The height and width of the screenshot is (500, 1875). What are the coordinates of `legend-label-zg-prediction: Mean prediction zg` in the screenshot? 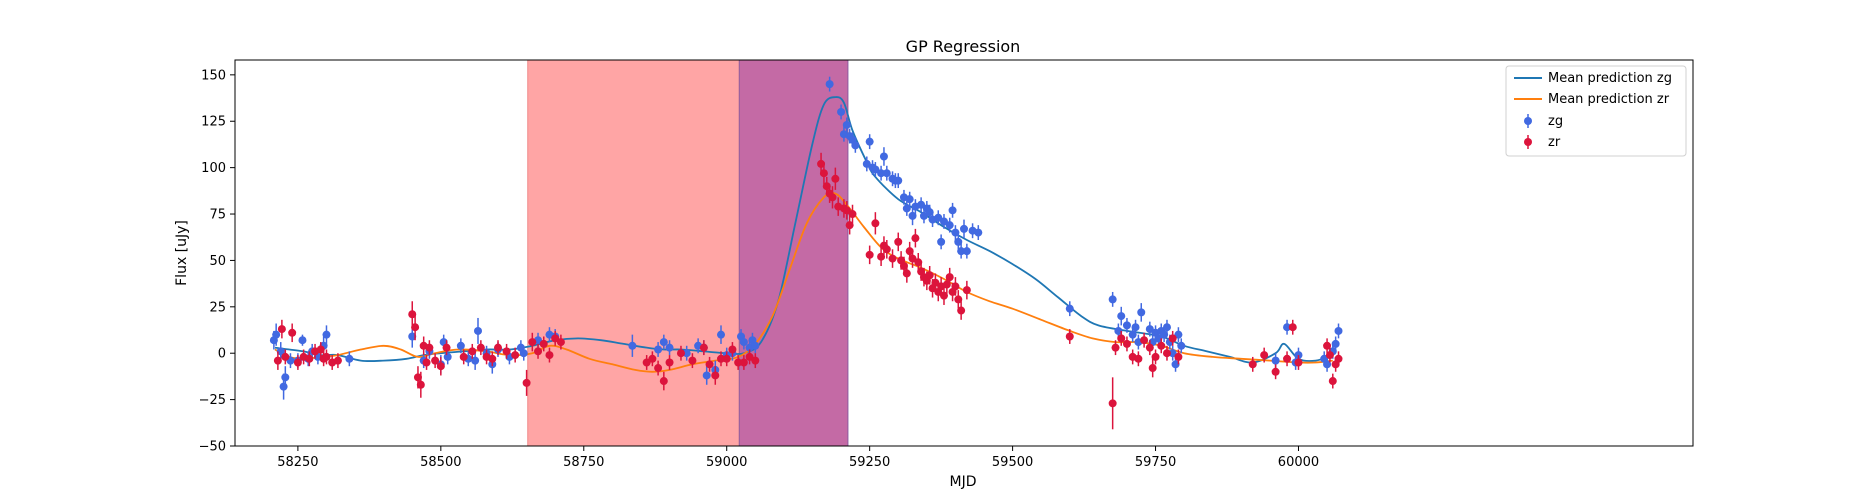 It's located at (1610, 78).